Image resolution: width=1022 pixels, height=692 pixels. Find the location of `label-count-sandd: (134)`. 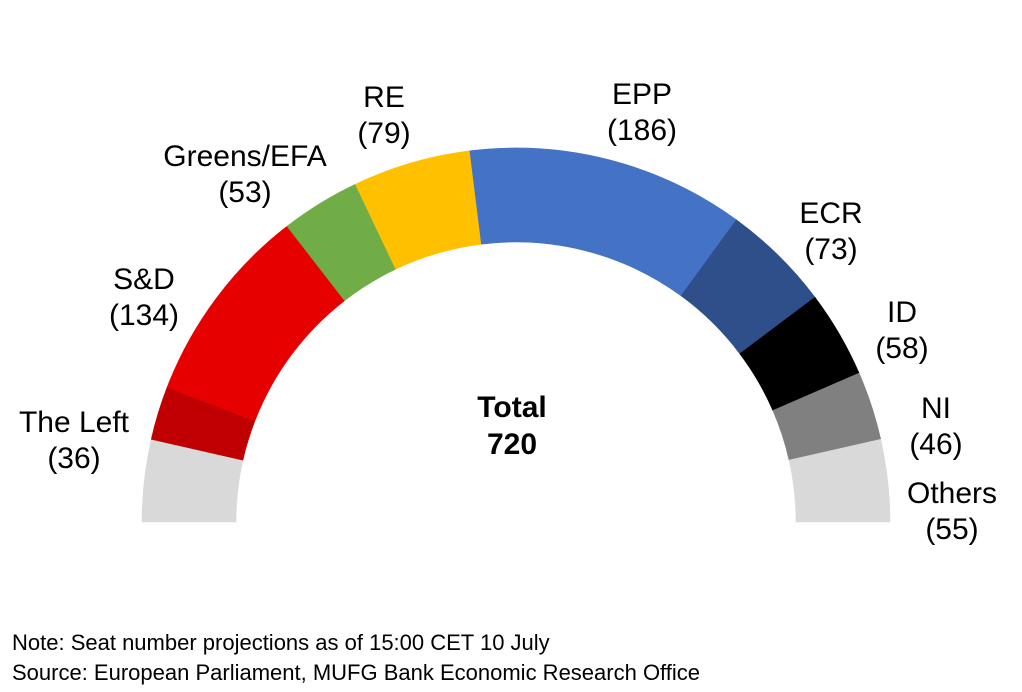

label-count-sandd: (134) is located at coordinates (144, 315).